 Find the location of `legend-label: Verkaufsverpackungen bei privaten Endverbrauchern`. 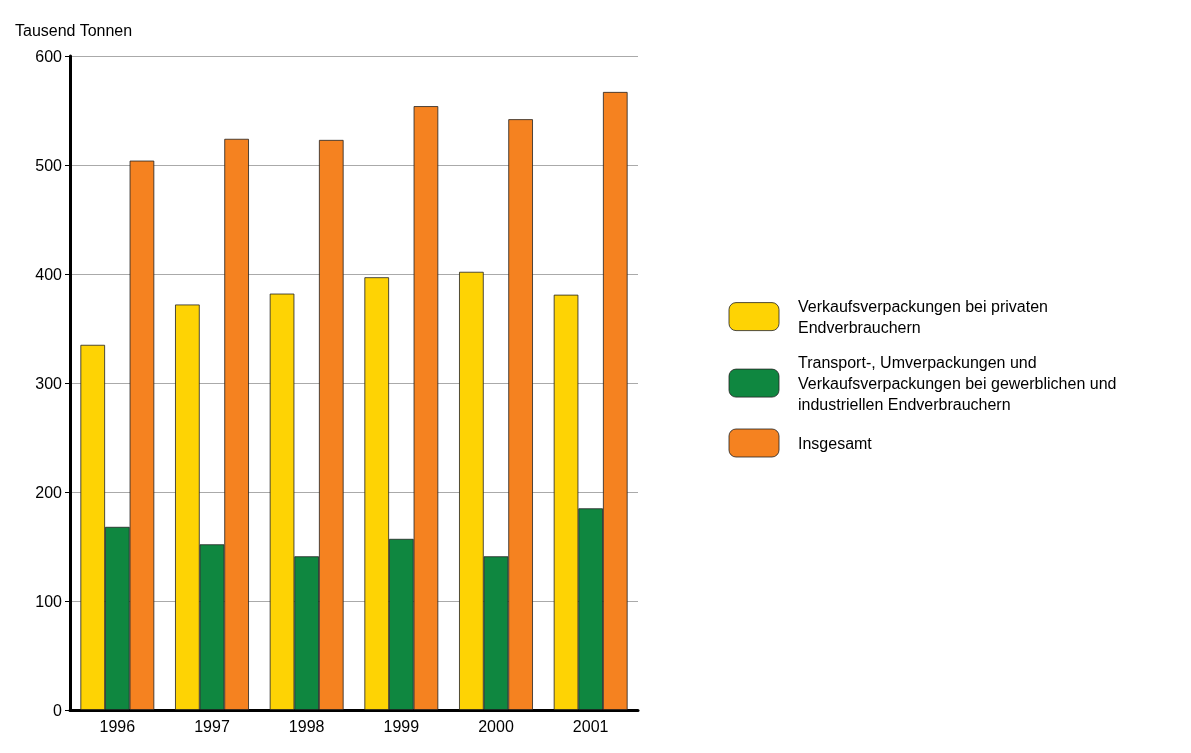

legend-label: Verkaufsverpackungen bei privaten Endverbrauchern is located at coordinates (925, 316).